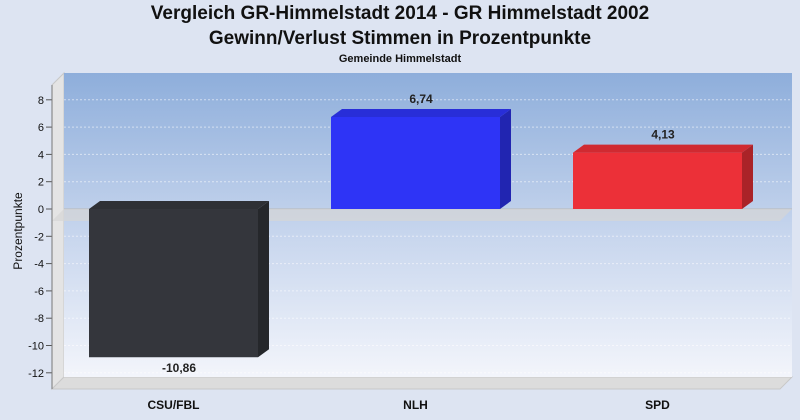  I want to click on x-axis: CSU/FBL NLH SPD, so click(409, 405).